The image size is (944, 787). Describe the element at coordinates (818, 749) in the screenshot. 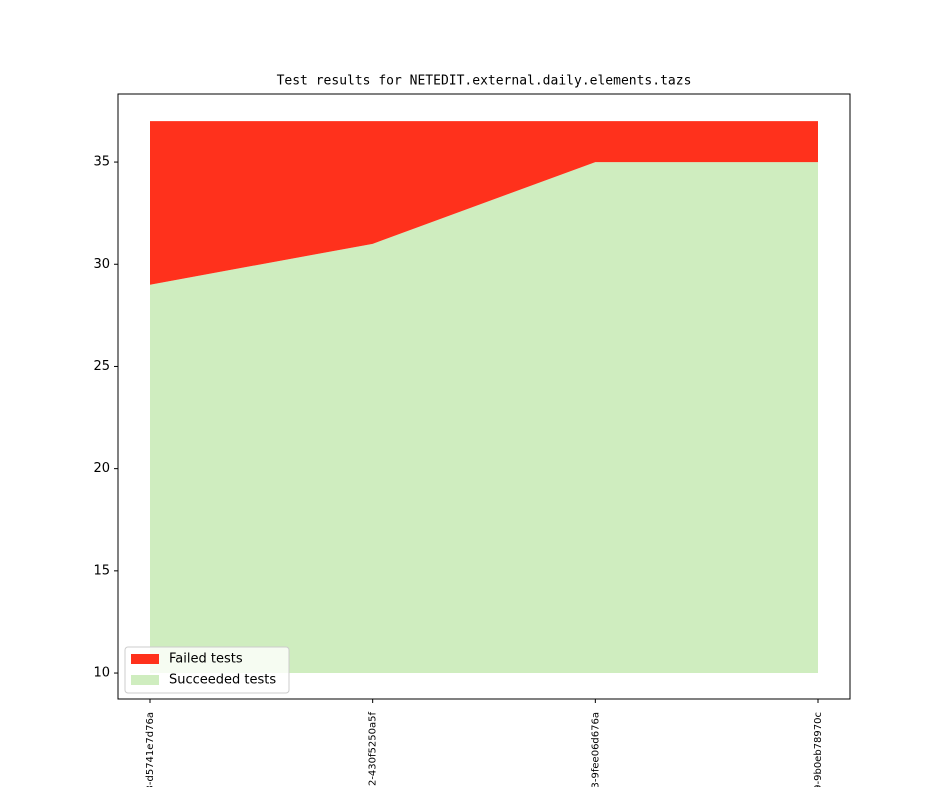

I see `x-tick-label: 9-9b0eb78970c` at that location.